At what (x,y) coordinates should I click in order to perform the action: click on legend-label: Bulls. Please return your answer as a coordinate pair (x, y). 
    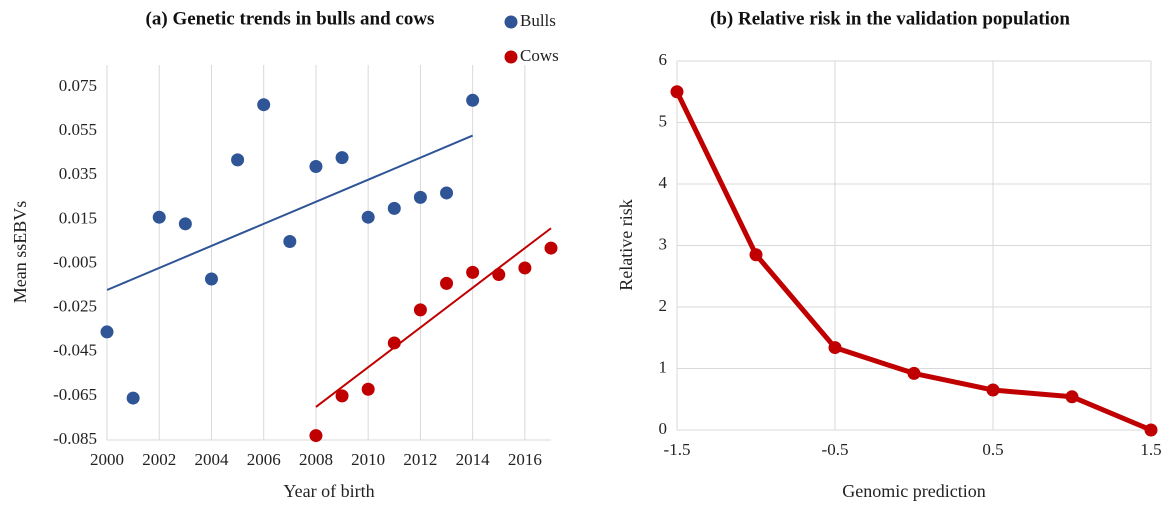
    Looking at the image, I should click on (538, 20).